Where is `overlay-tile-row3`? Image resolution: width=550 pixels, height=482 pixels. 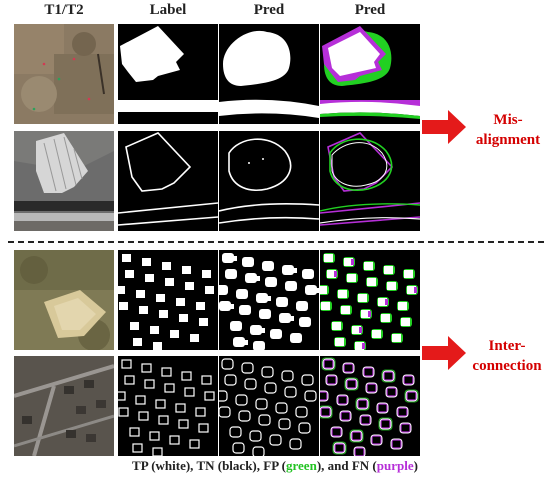
overlay-tile-row3 is located at coordinates (370, 300).